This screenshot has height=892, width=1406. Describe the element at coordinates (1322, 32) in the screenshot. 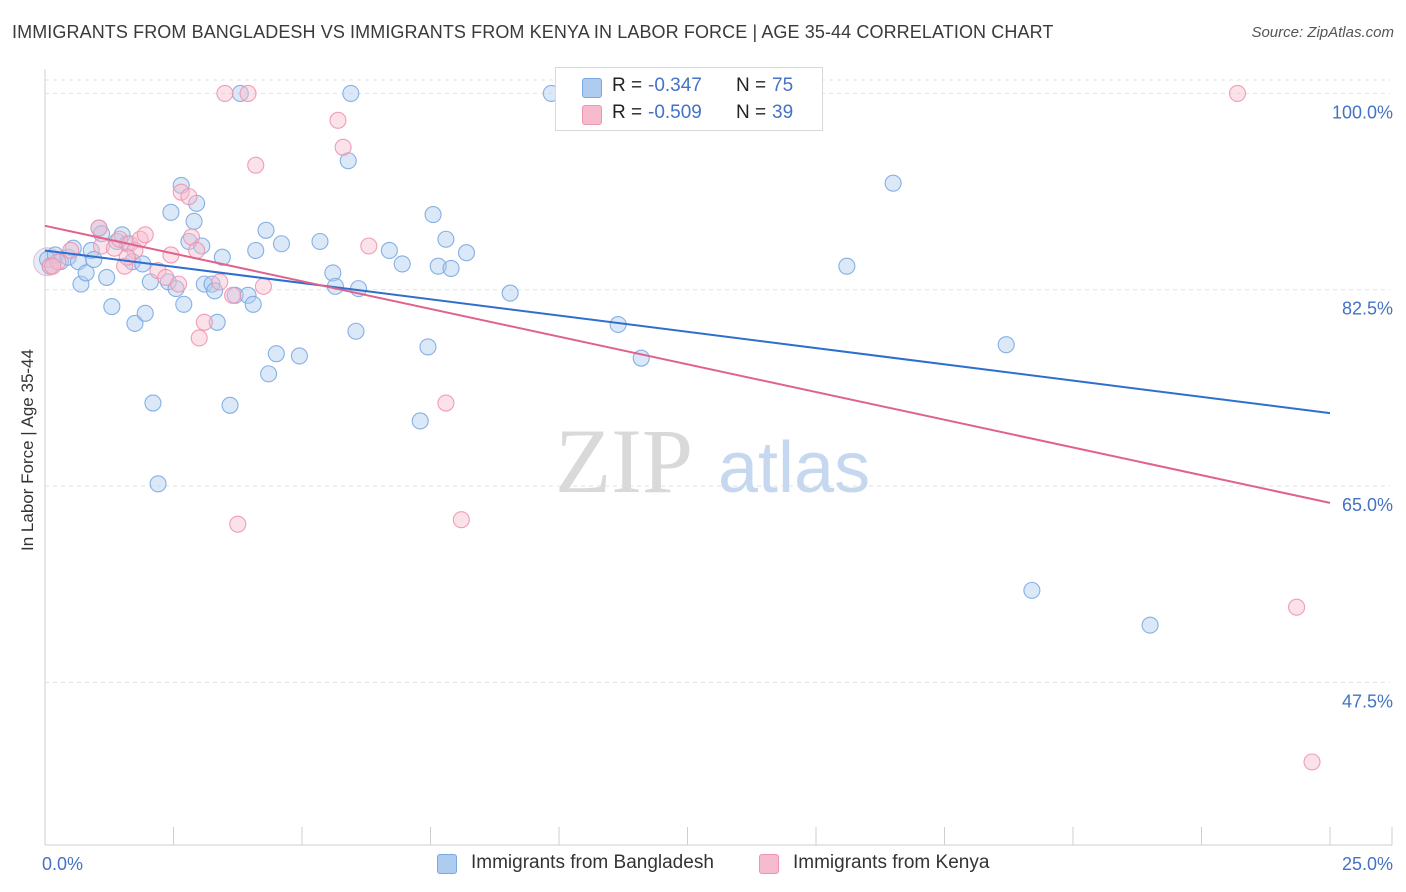

I see `source-label: Source: ZipAtlas.com` at that location.